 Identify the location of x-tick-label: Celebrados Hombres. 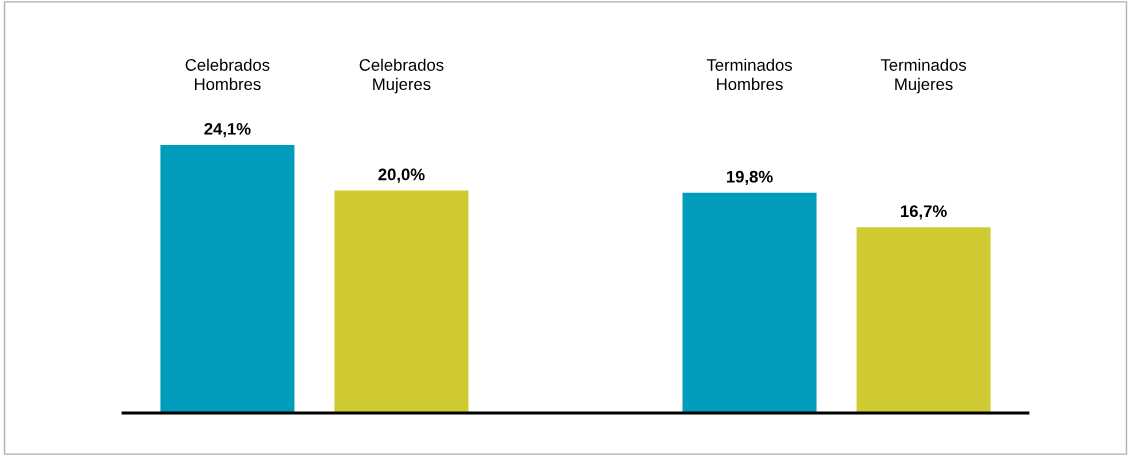
(227, 74).